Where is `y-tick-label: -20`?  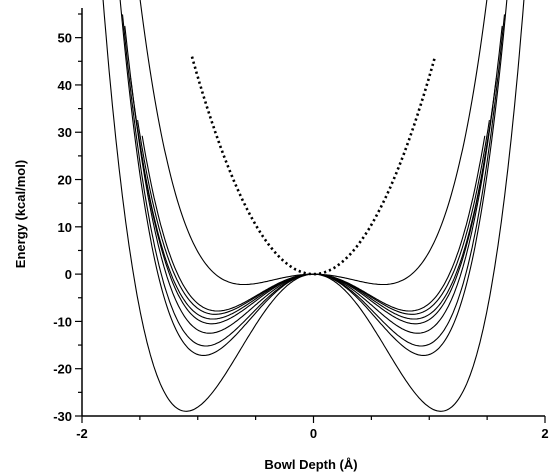 y-tick-label: -20 is located at coordinates (62, 369).